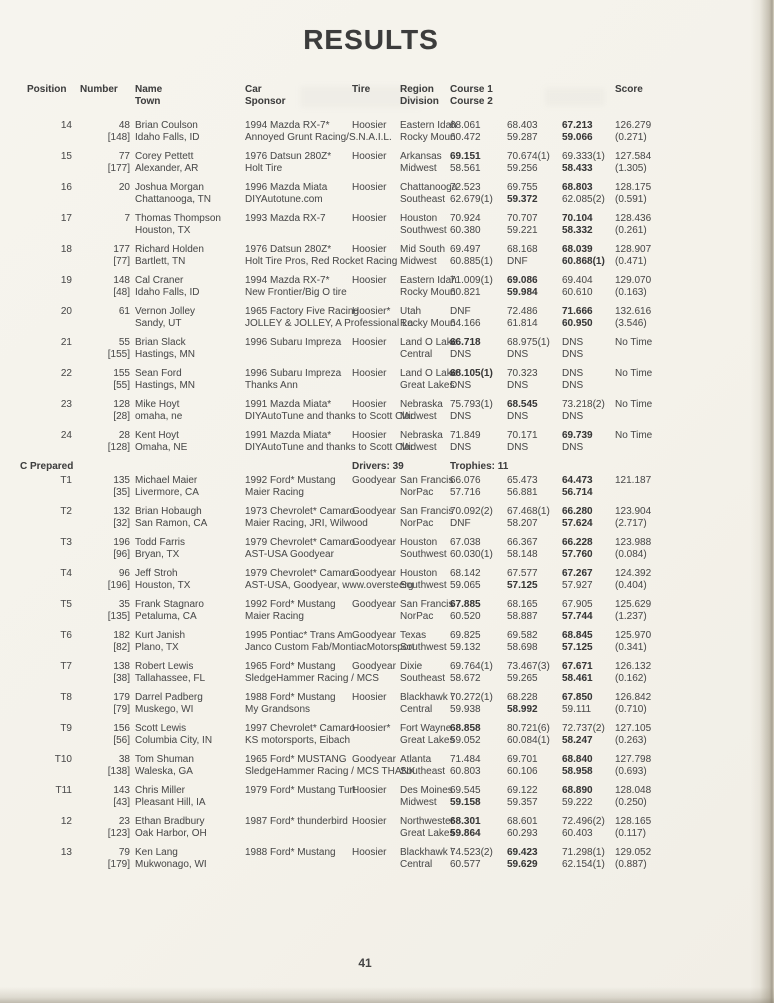 The height and width of the screenshot is (1003, 774). Describe the element at coordinates (301, 231) in the screenshot. I see `car-sponsor` at that location.